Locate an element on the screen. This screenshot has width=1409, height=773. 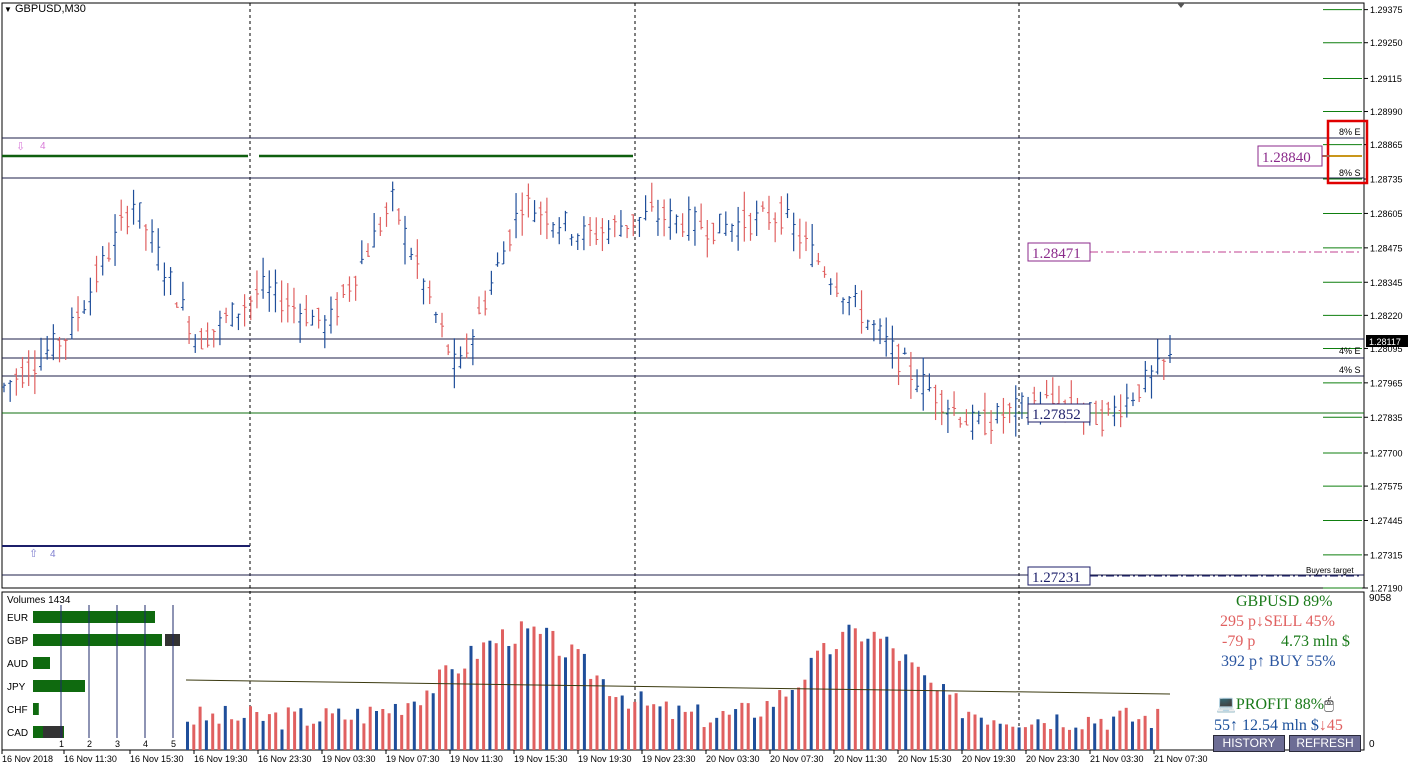
mouse-icon: 🖱 is located at coordinates (1329, 704).